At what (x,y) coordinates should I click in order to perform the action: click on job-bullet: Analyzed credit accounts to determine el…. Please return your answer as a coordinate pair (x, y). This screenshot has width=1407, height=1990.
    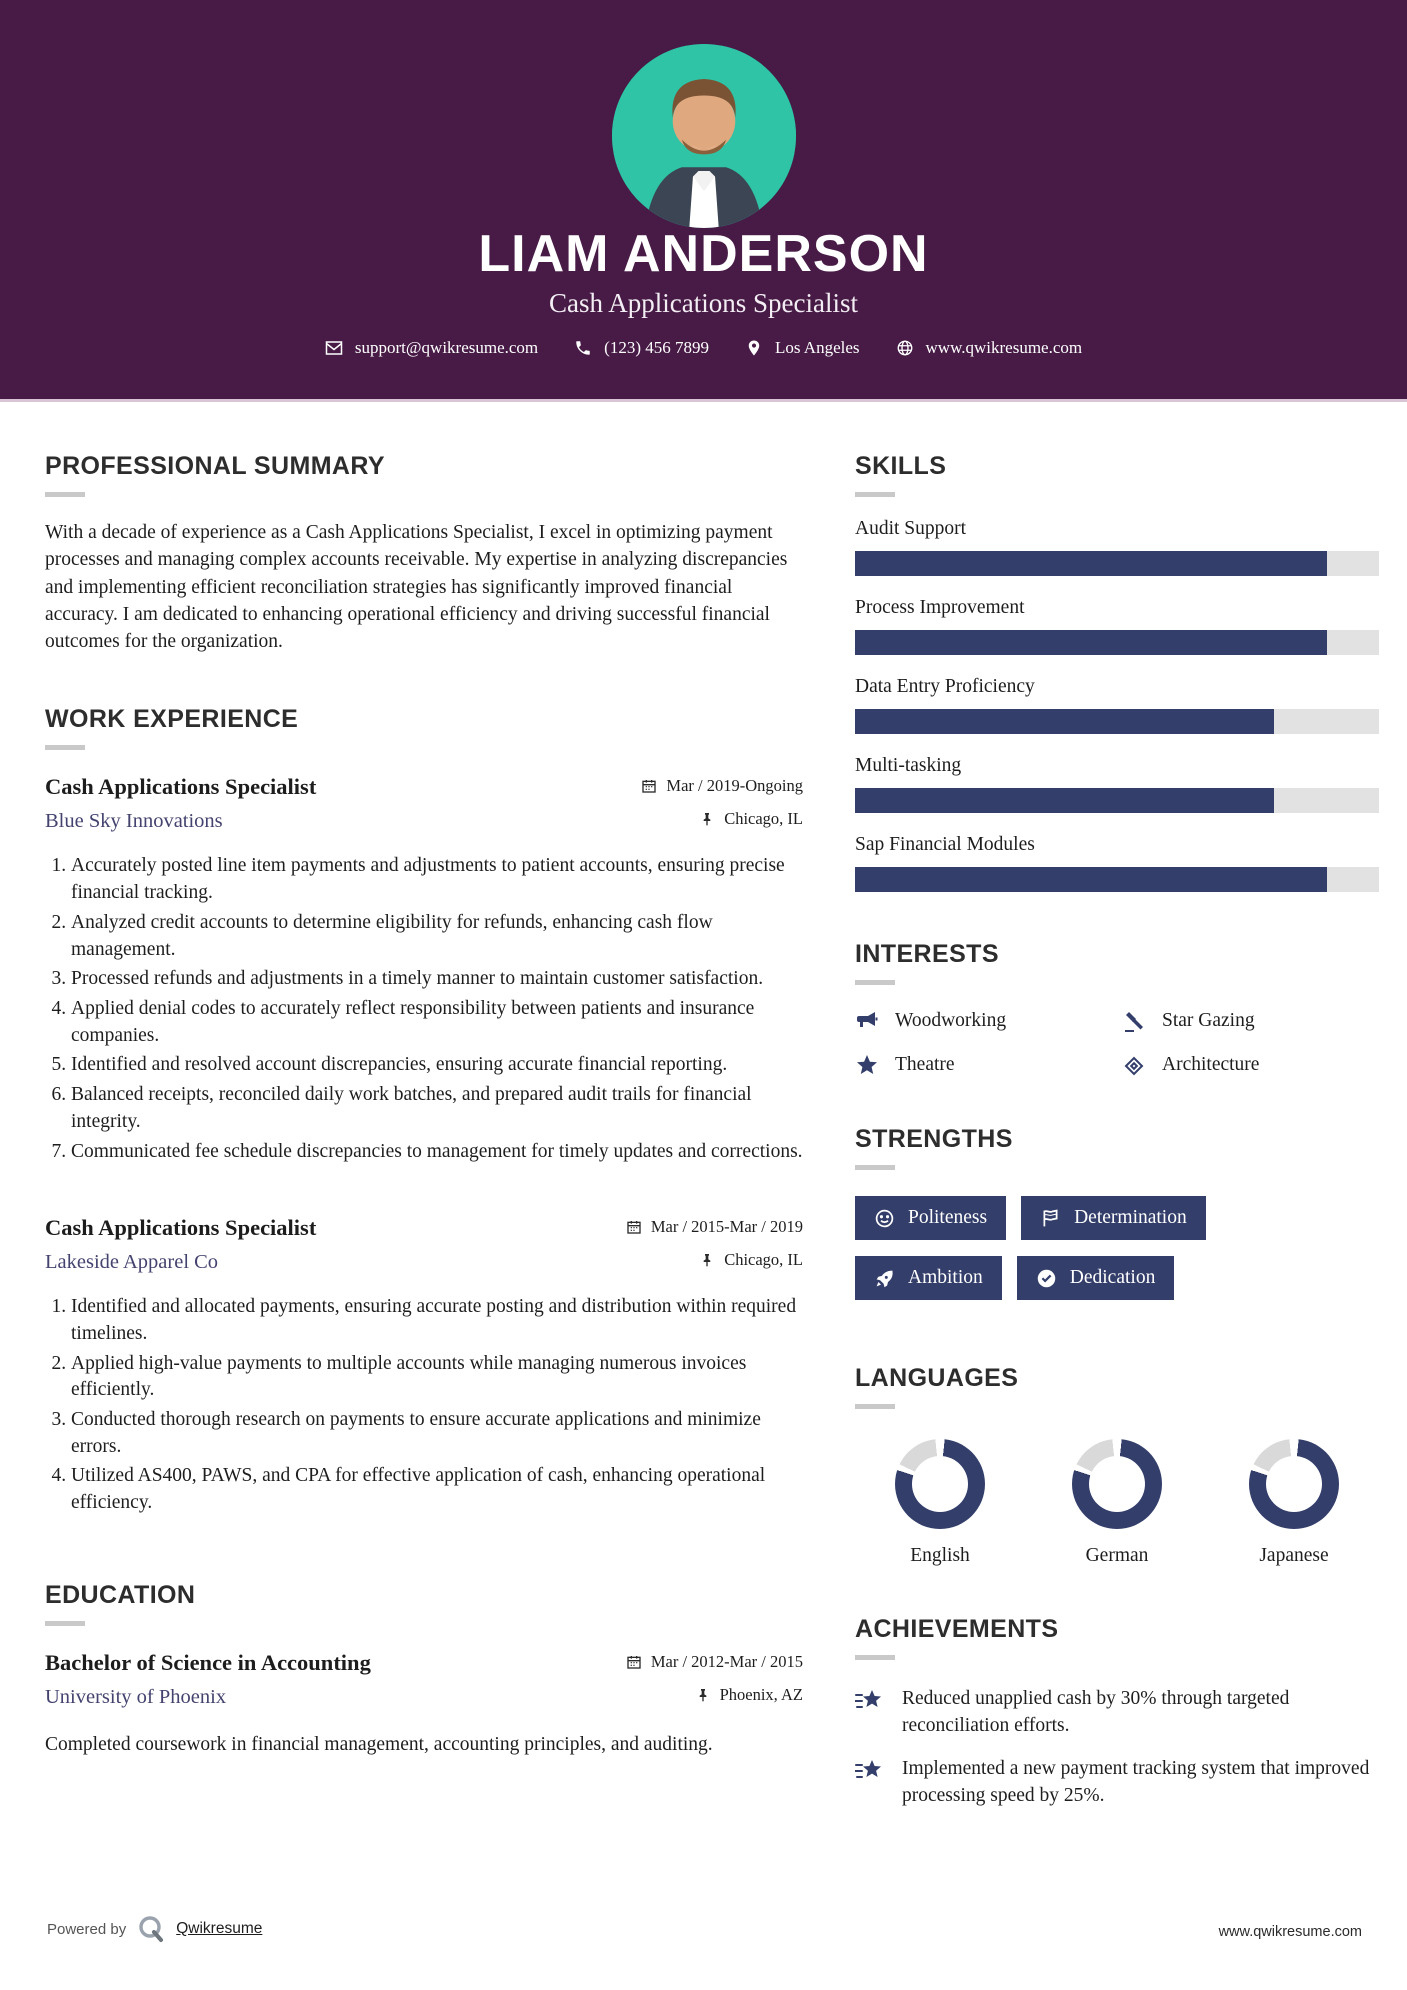
    Looking at the image, I should click on (437, 936).